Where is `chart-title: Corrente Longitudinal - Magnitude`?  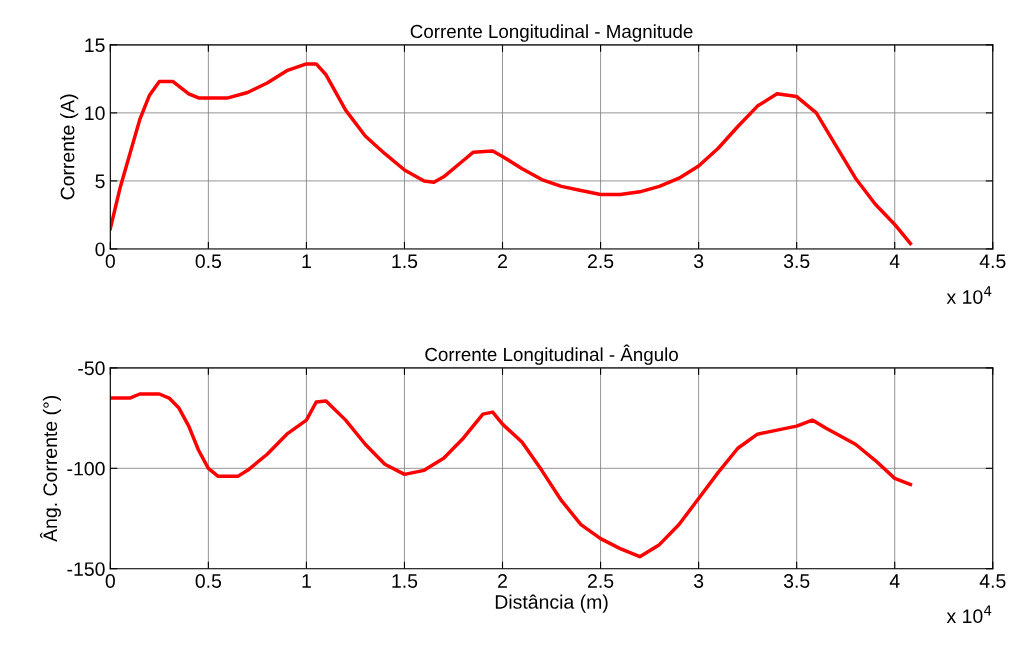
chart-title: Corrente Longitudinal - Magnitude is located at coordinates (551, 33).